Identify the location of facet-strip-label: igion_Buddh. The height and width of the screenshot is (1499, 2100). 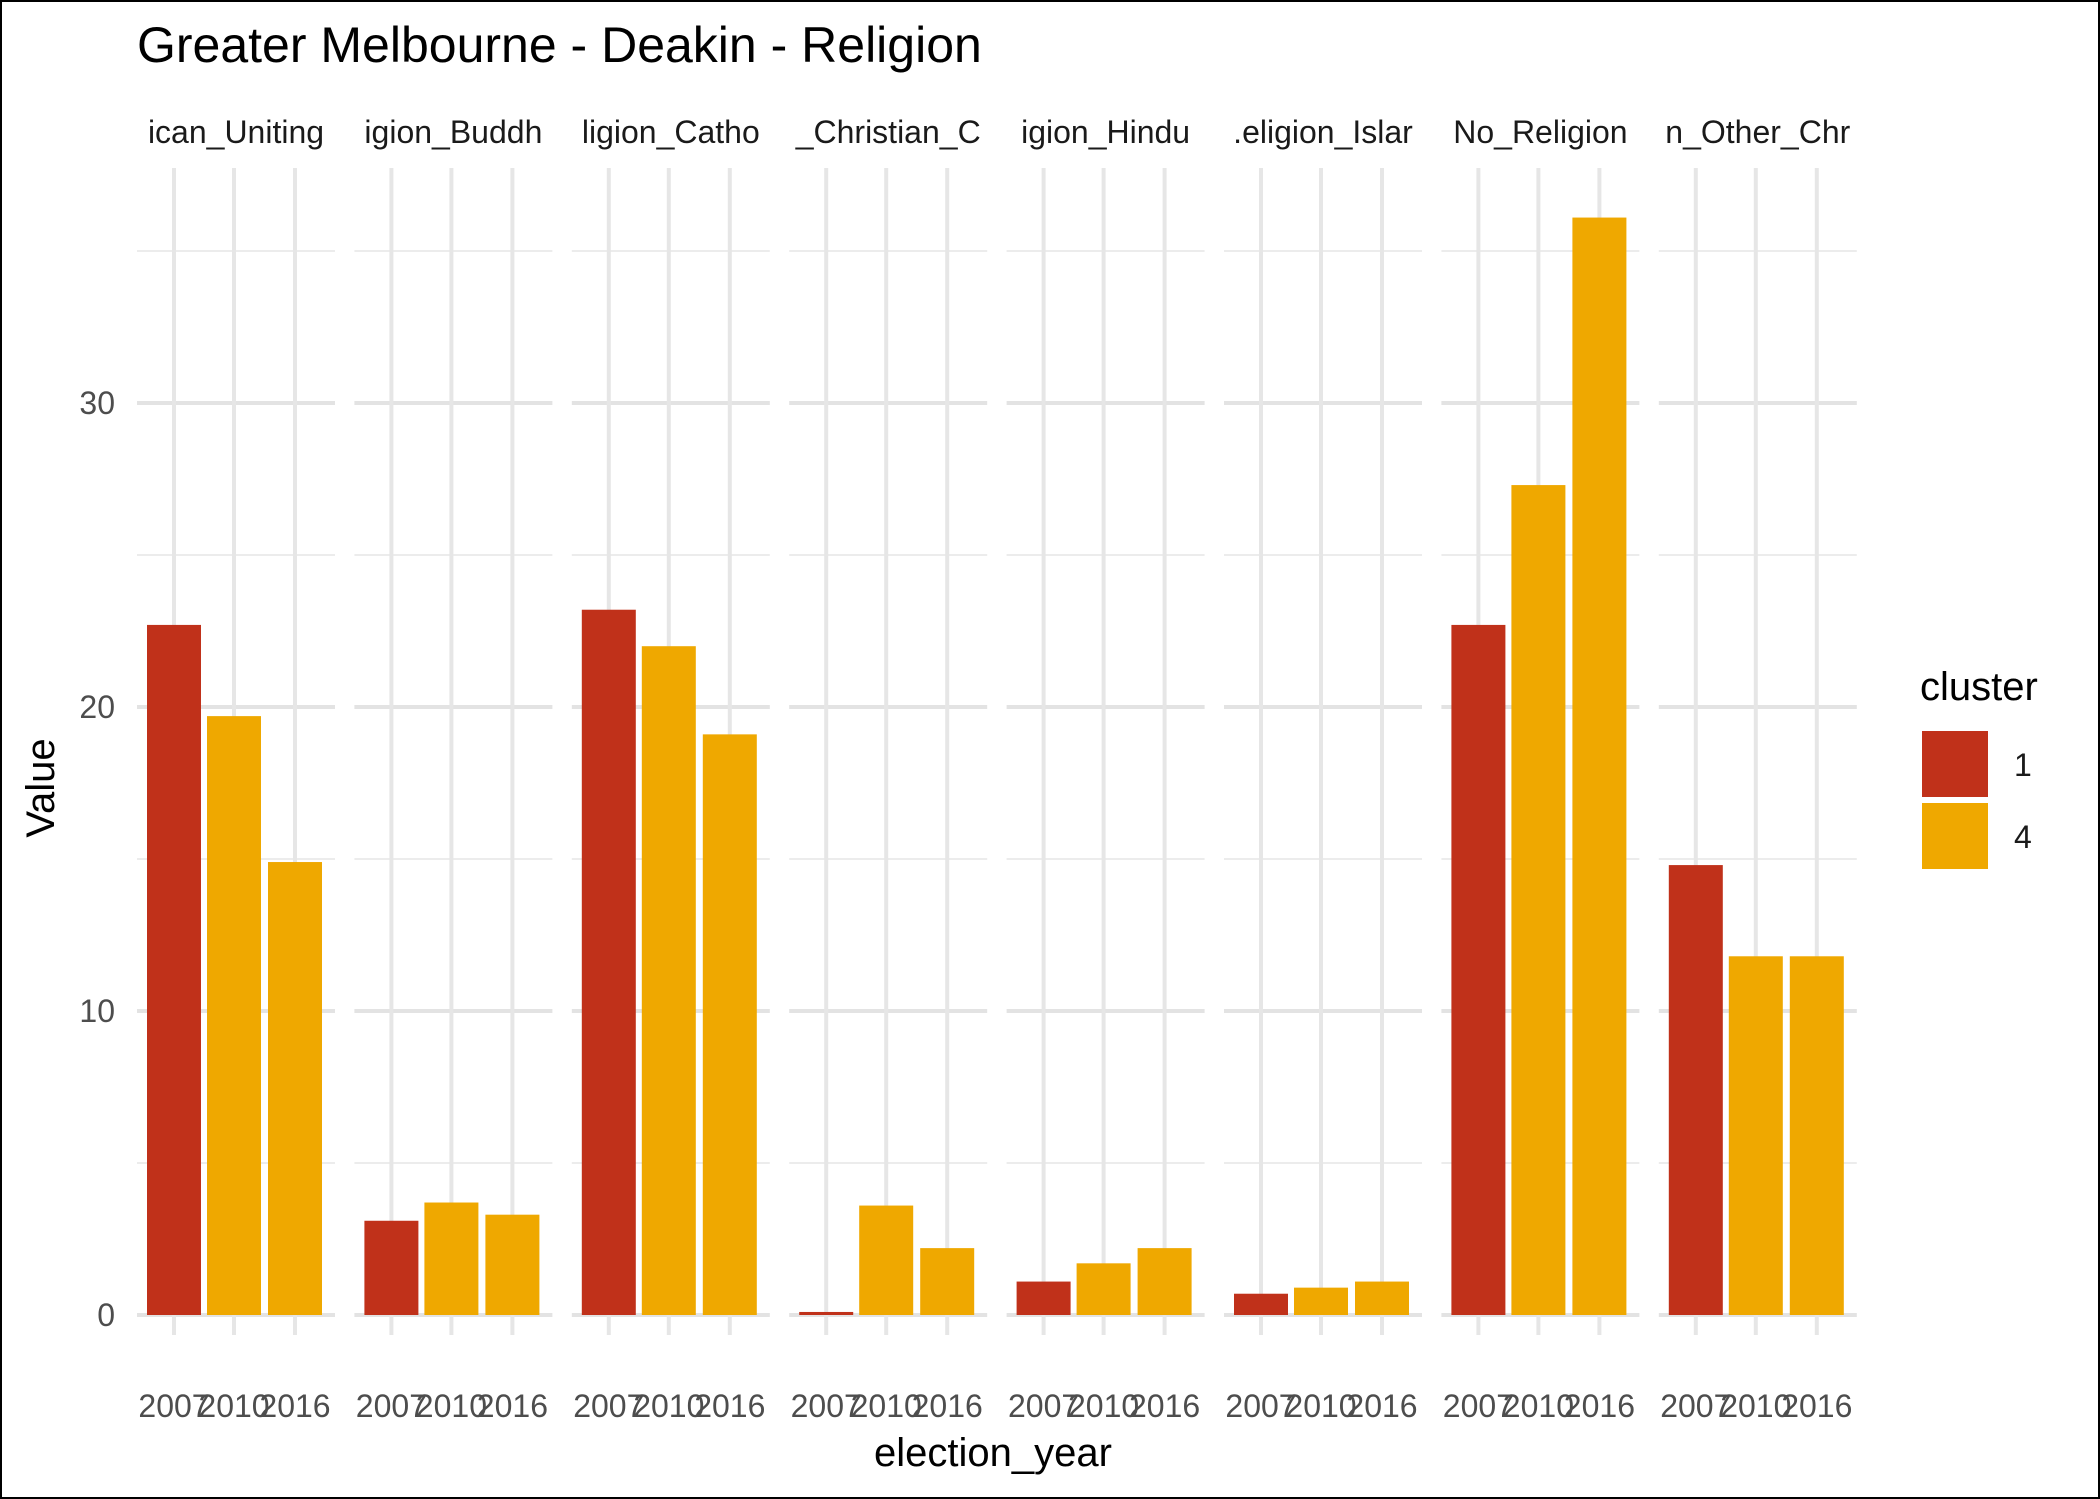
(453, 132).